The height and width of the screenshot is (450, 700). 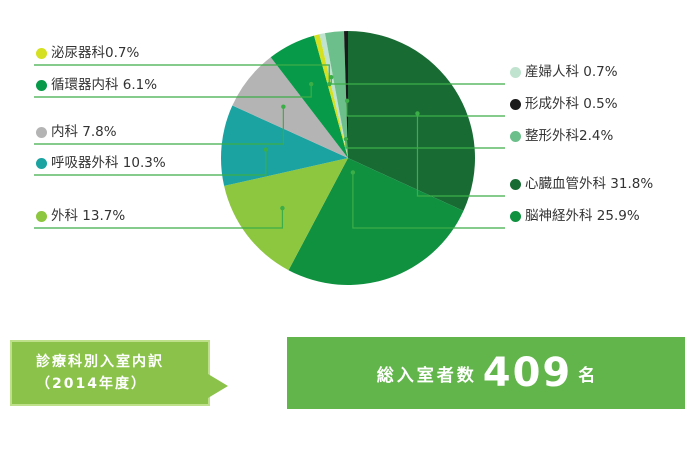 What do you see at coordinates (582, 216) in the screenshot?
I see `slice-label-text: 脳神経外科 25.9%` at bounding box center [582, 216].